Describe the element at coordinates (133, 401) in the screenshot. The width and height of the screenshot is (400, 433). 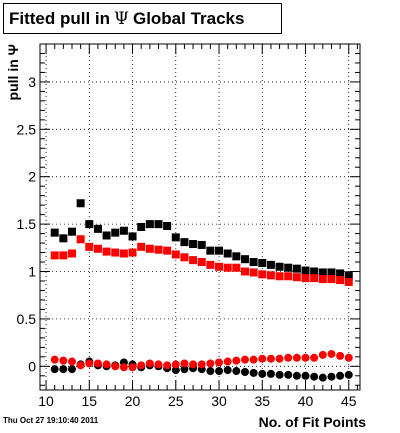
I see `x-tick-label: 20` at that location.